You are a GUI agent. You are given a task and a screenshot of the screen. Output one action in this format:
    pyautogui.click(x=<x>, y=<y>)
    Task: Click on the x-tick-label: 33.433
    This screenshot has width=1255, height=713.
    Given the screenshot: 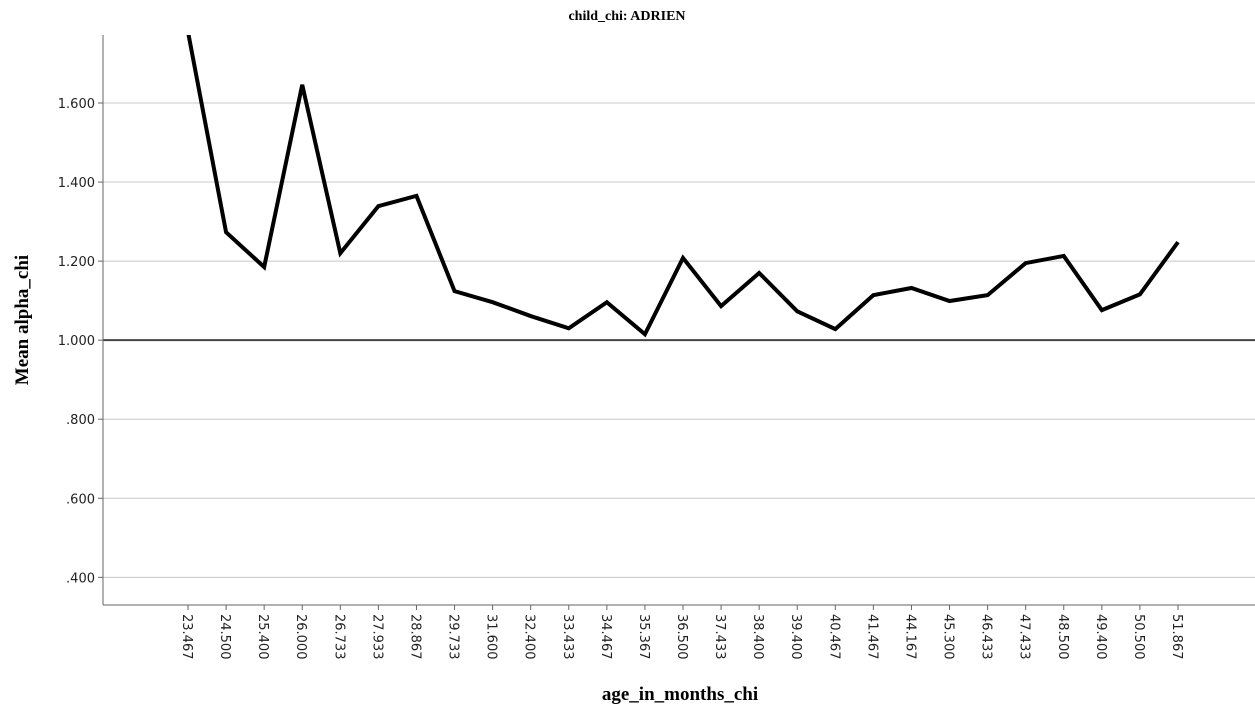 What is the action you would take?
    pyautogui.click(x=567, y=637)
    